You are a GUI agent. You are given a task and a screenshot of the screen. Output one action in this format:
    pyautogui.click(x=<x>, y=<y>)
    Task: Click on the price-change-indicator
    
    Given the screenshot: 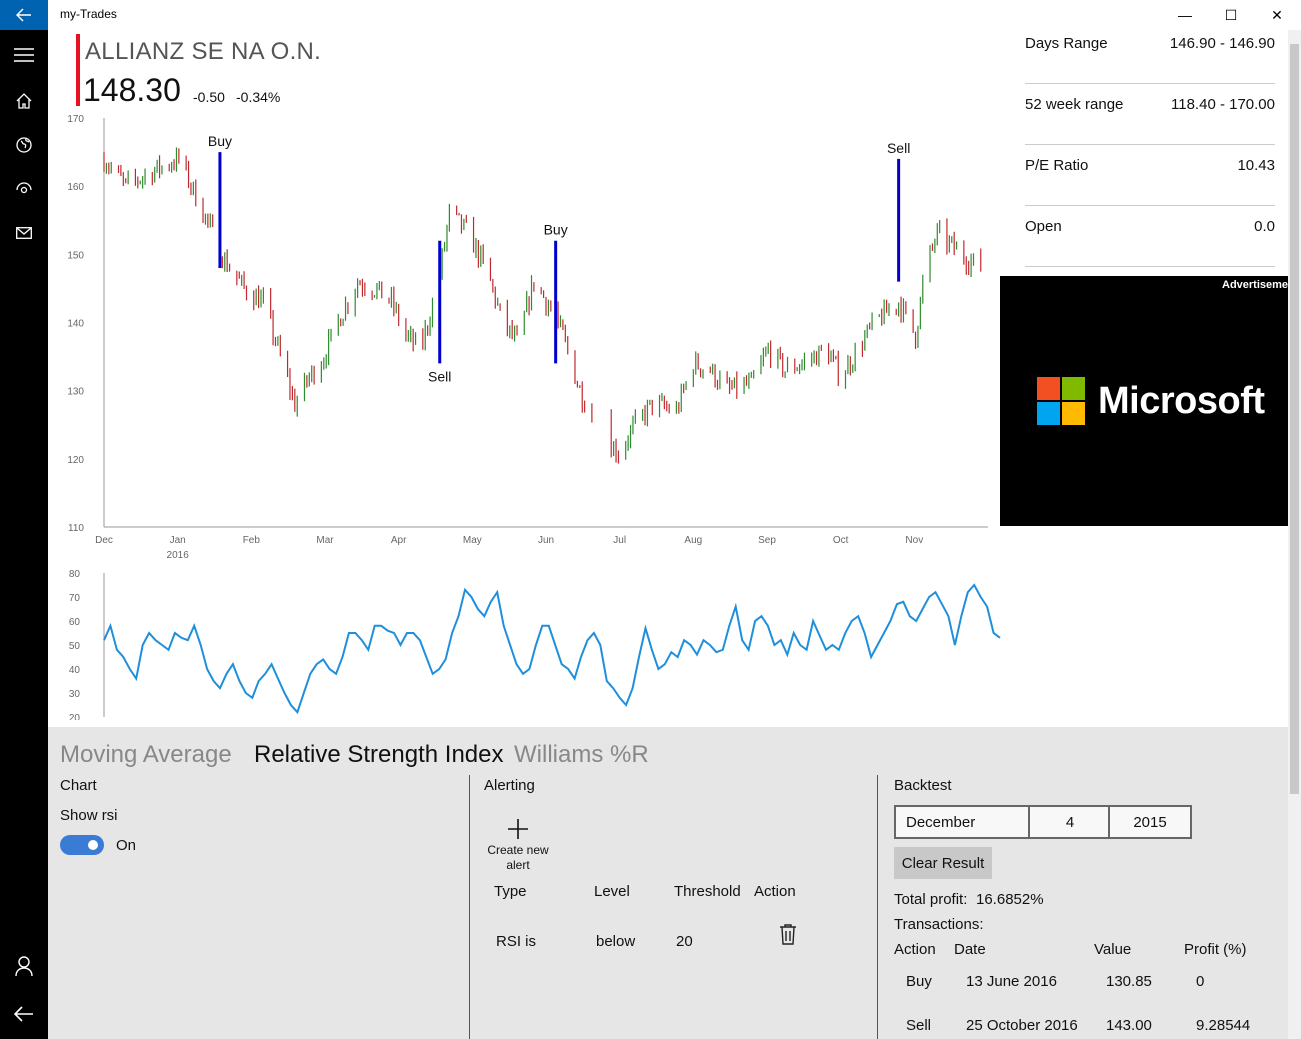 What is the action you would take?
    pyautogui.click(x=78, y=70)
    